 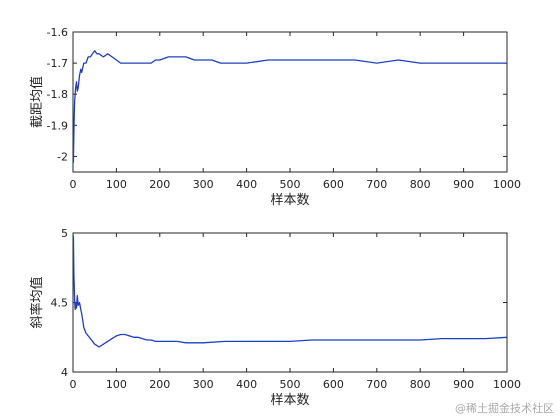 I want to click on y-tick-label: 4.5, so click(x=60, y=303).